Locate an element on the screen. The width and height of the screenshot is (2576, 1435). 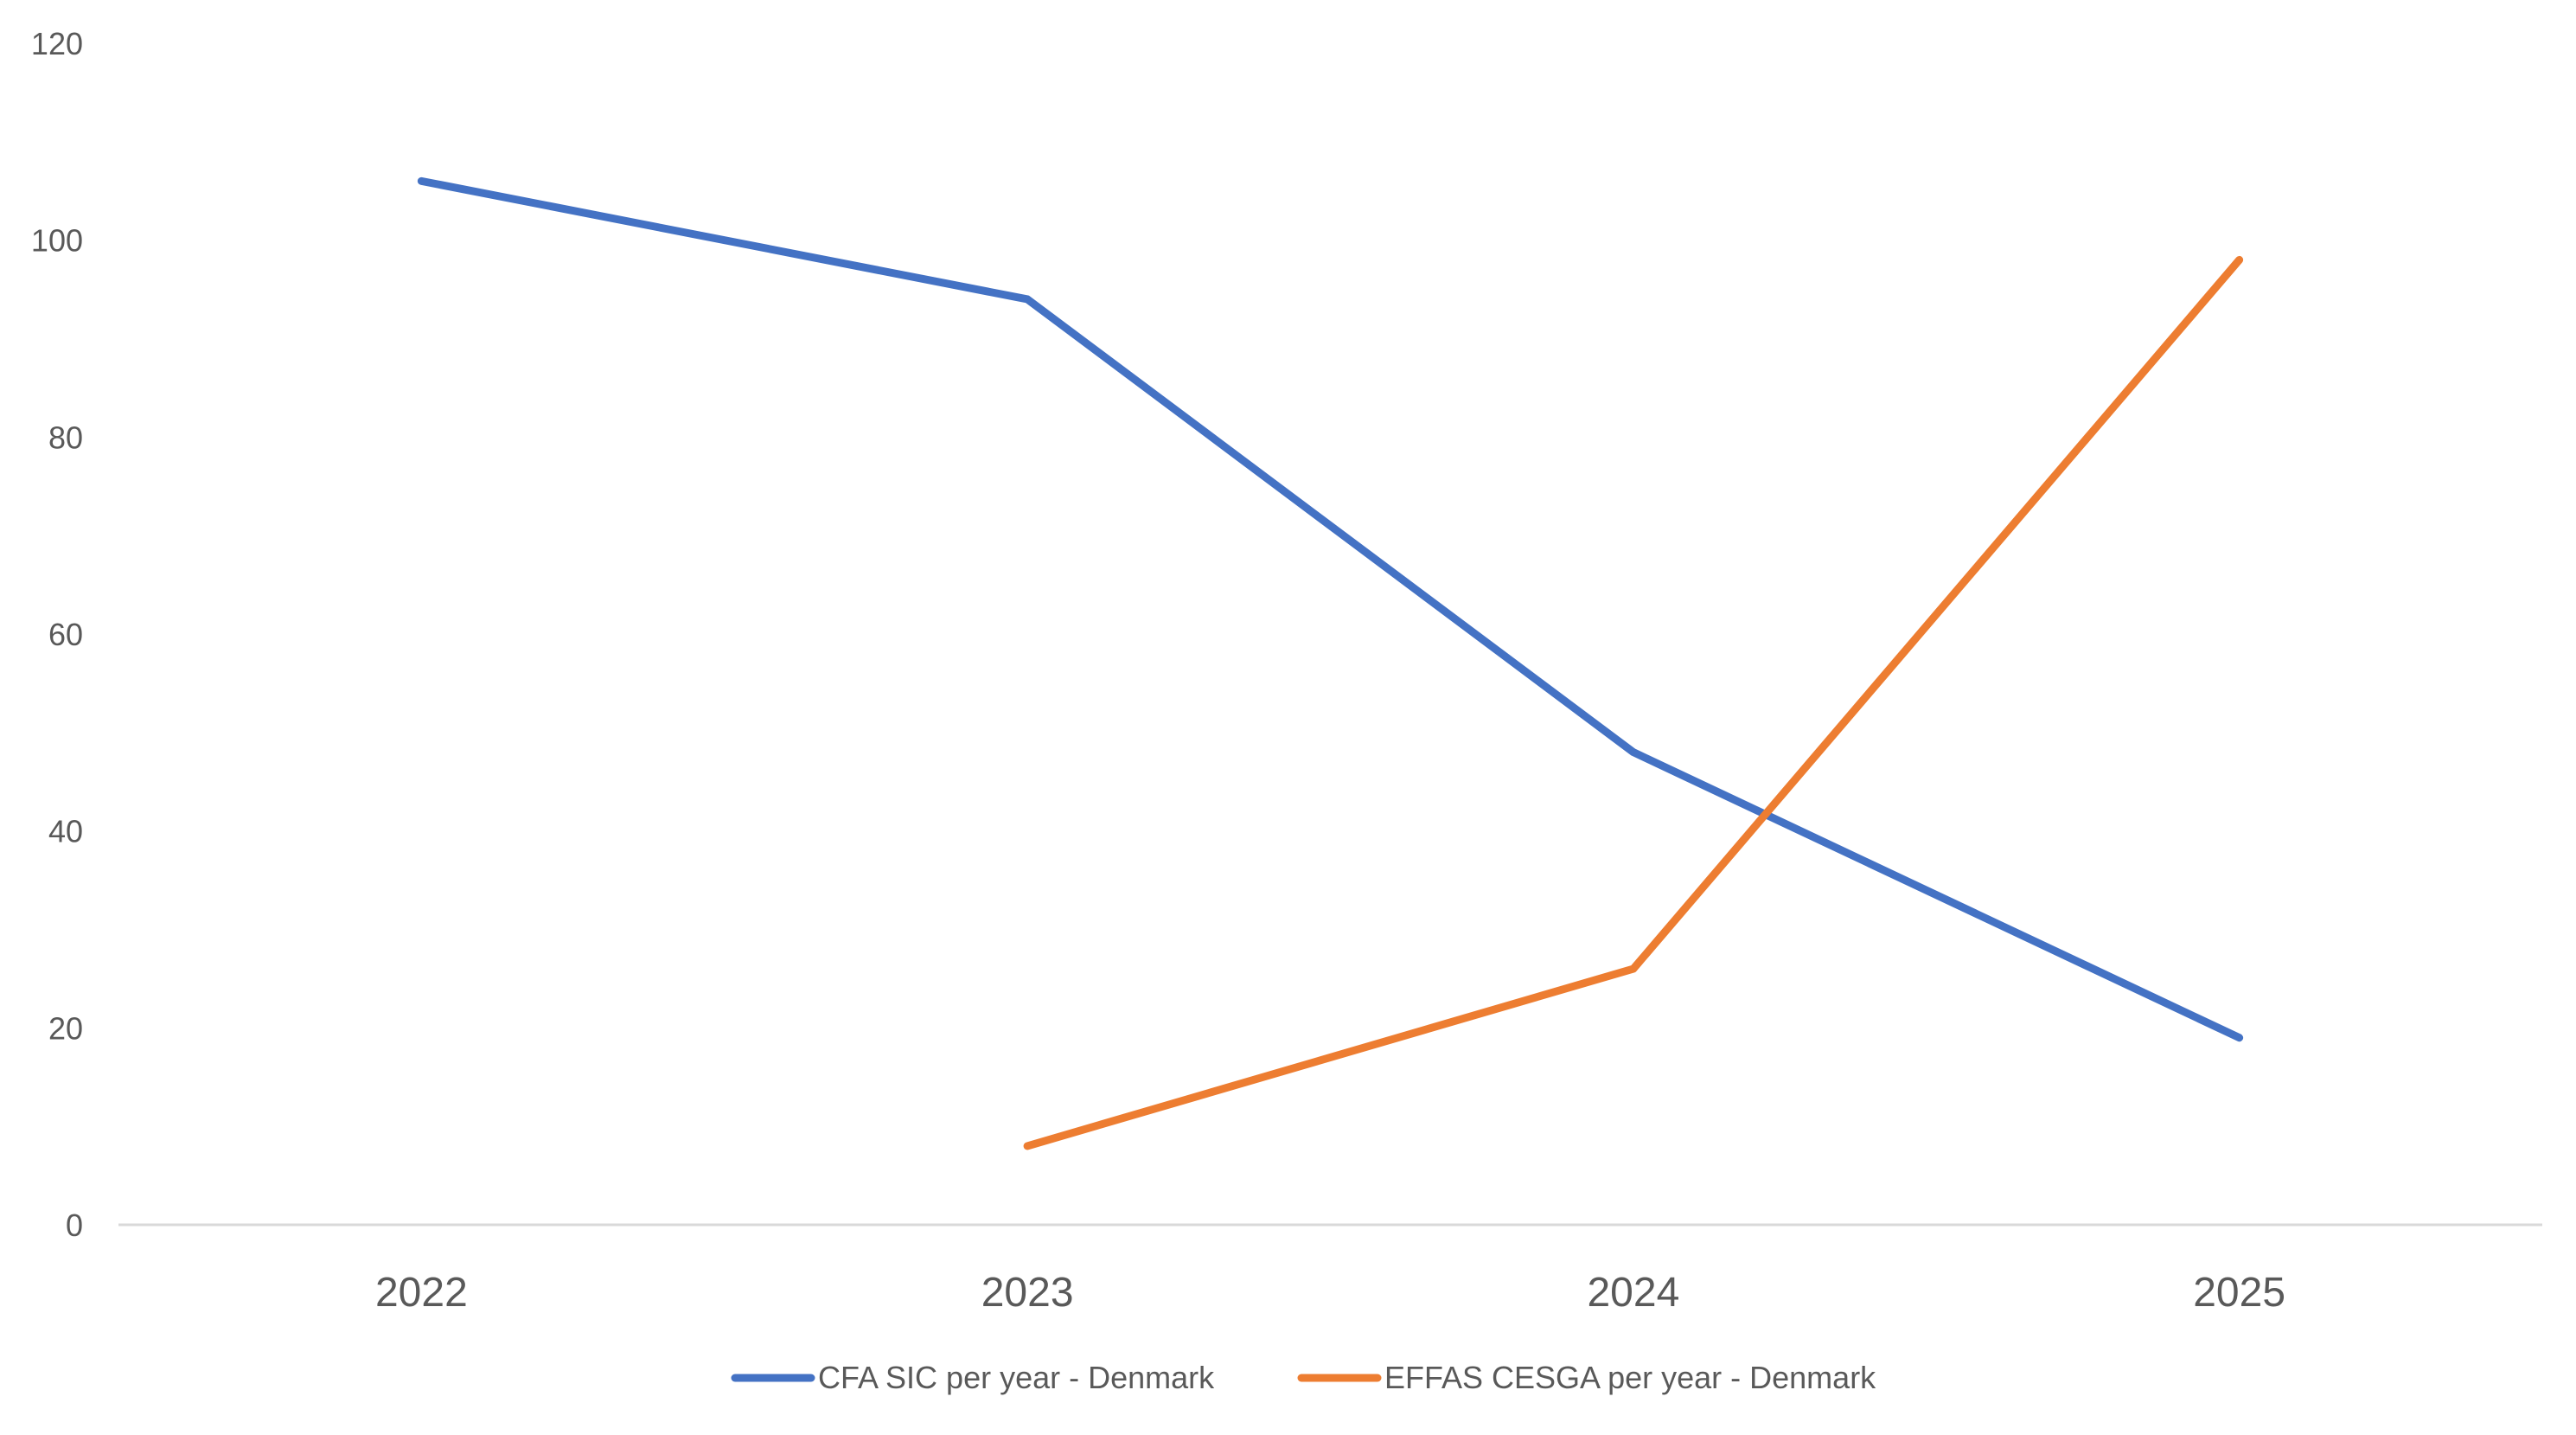
y-tick-label: 100 is located at coordinates (57, 241).